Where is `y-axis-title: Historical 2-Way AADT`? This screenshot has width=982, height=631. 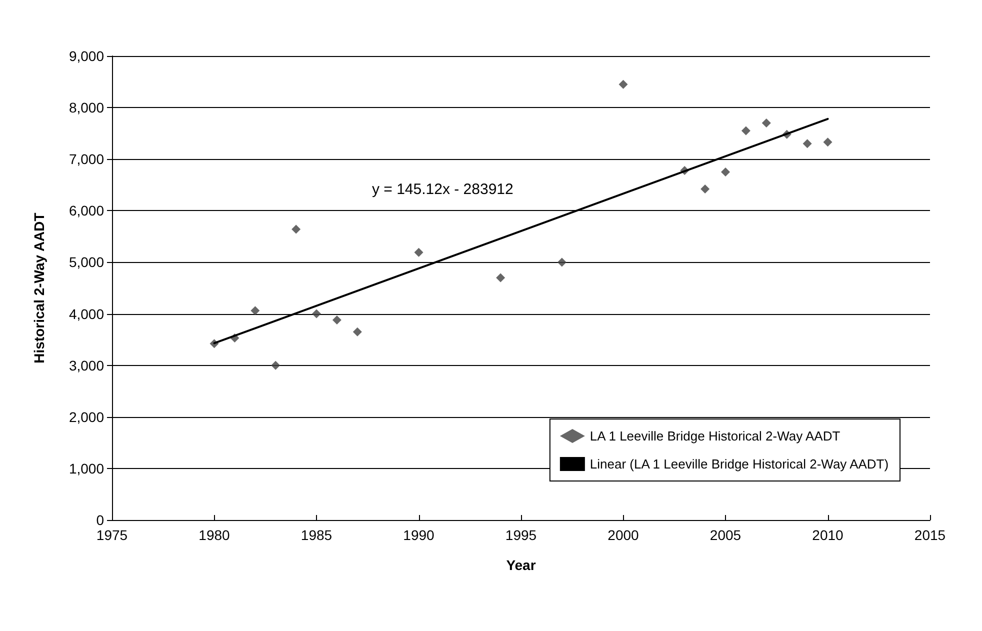
y-axis-title: Historical 2-Way AADT is located at coordinates (39, 288).